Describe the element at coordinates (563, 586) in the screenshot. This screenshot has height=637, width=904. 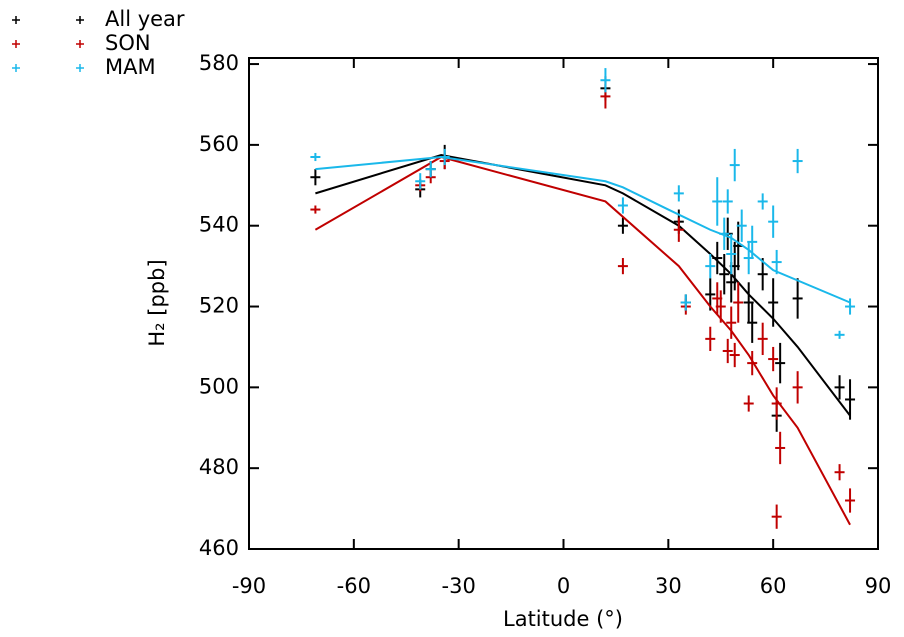
I see `x-tick-label: 0` at that location.